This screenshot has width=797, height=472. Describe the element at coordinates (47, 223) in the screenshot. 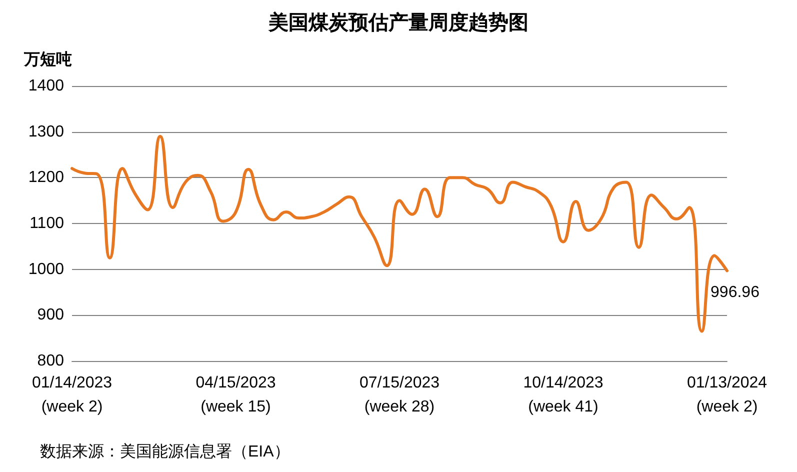

I see `y-tick-label: 1100` at that location.